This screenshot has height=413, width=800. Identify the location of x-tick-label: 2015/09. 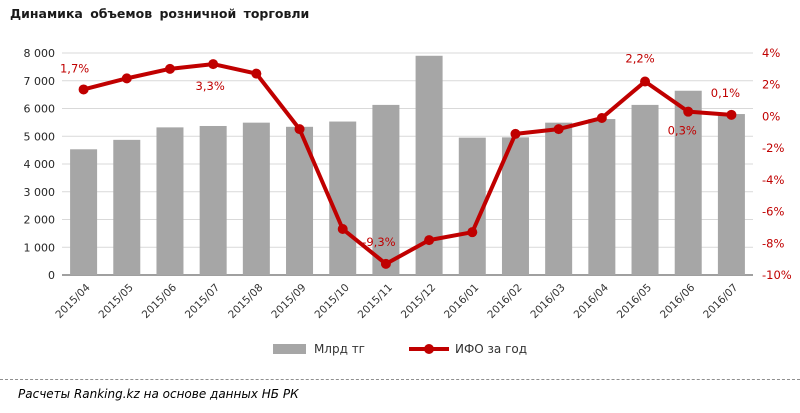
(288, 301).